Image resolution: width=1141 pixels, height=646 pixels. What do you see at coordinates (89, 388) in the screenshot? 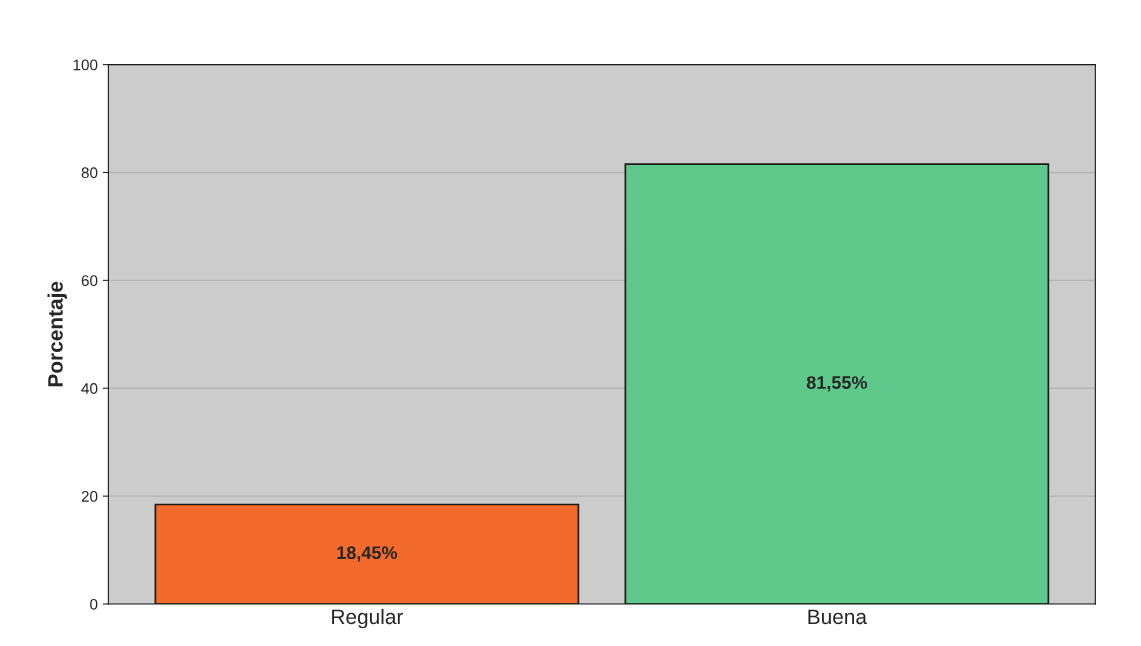
I see `y-tick-label: 40` at bounding box center [89, 388].